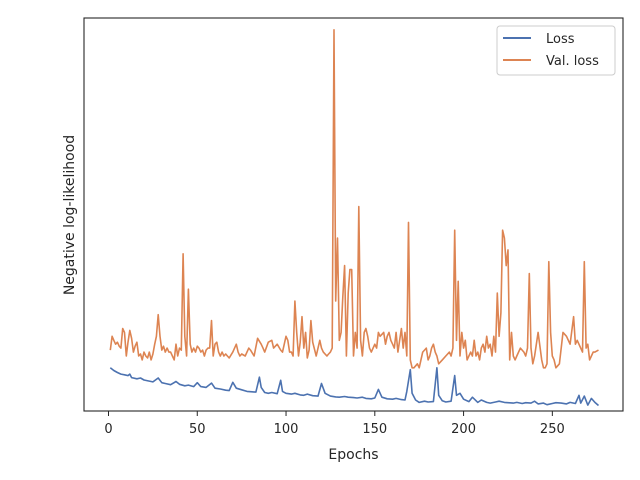 The height and width of the screenshot is (480, 640). What do you see at coordinates (286, 429) in the screenshot?
I see `x-tick-label: 100` at bounding box center [286, 429].